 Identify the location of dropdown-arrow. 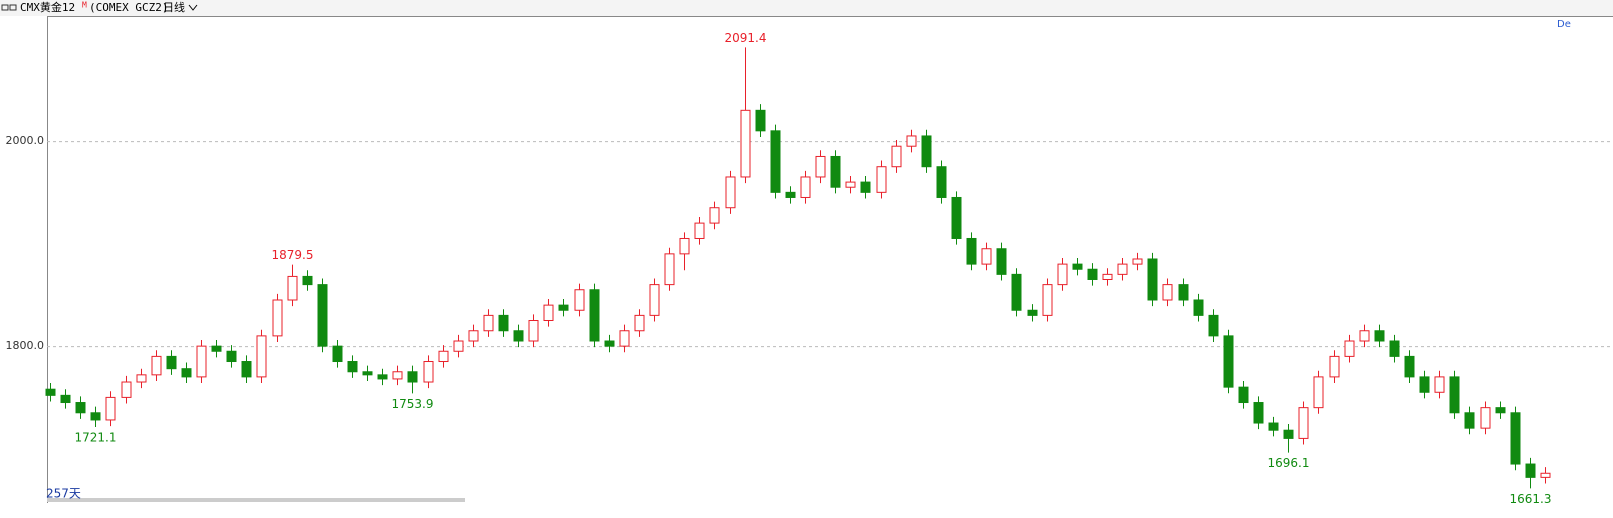
(193, 7).